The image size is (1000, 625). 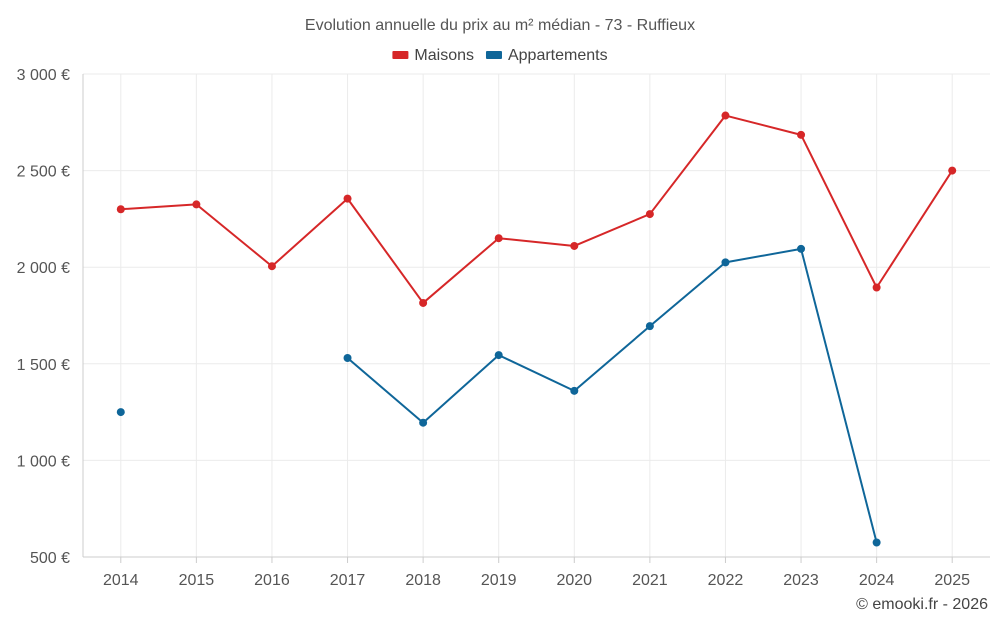 I want to click on y-tick-label: 500 €, so click(x=50, y=558).